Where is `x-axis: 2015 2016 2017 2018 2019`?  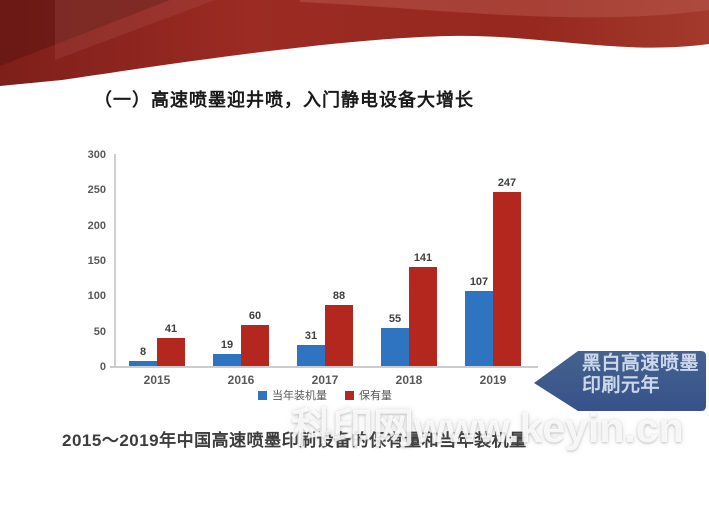
x-axis: 2015 2016 2017 2018 2019 is located at coordinates (325, 380).